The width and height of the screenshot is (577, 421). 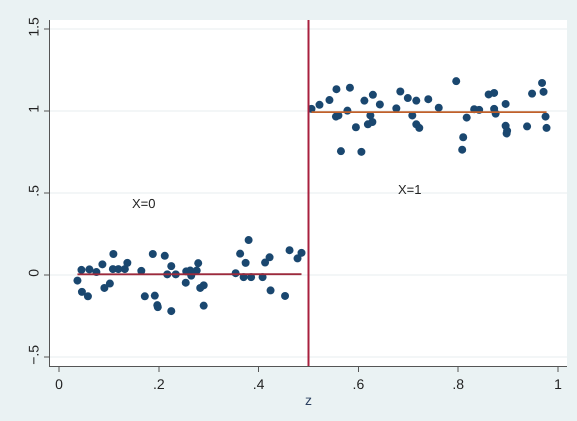 I want to click on y-tick-label: 1, so click(x=33, y=108).